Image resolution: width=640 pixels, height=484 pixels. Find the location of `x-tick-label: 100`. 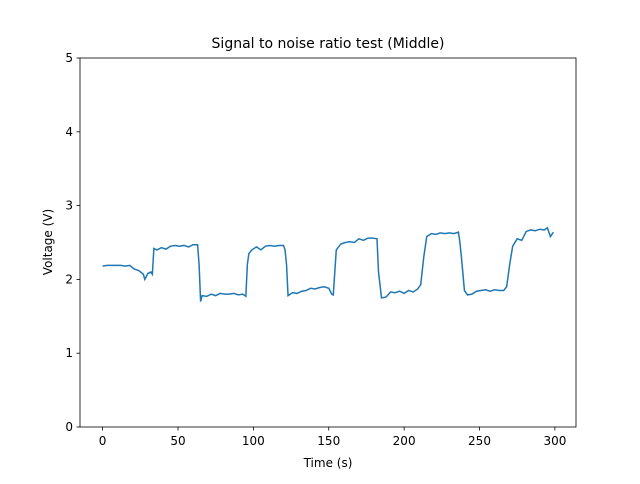

x-tick-label: 100 is located at coordinates (253, 441).